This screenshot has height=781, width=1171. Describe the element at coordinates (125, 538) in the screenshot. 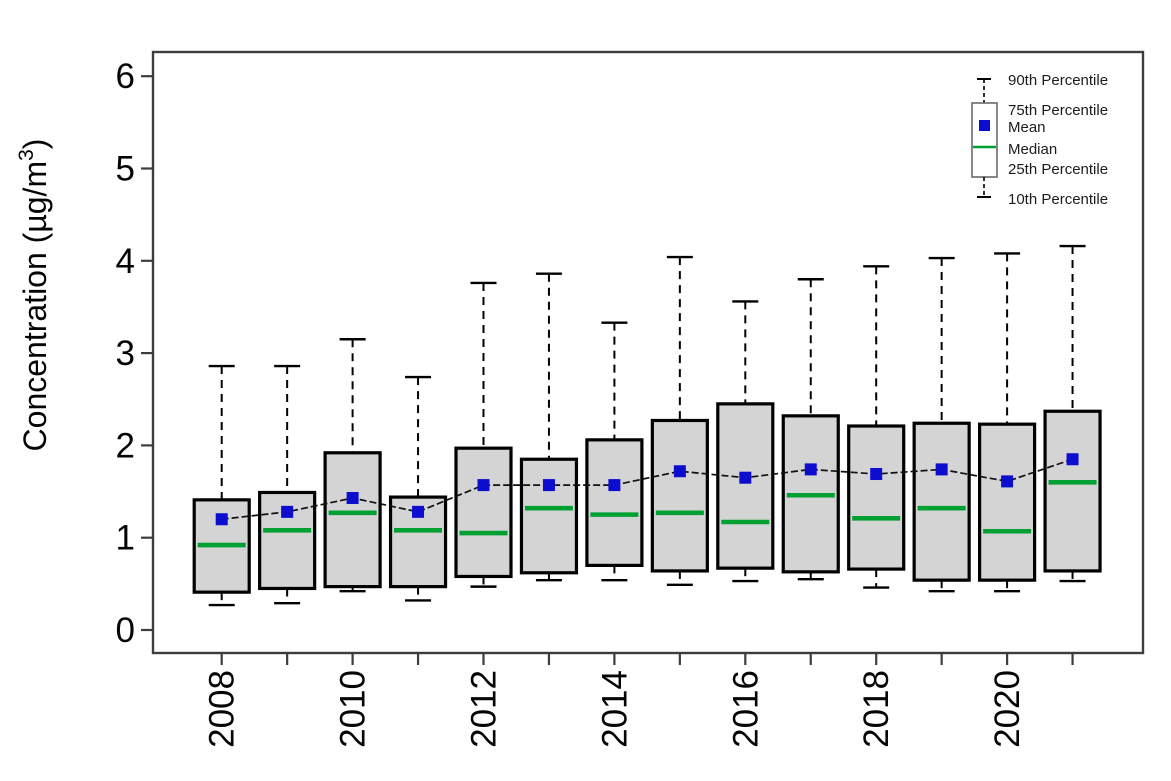

I see `y-tick-label-1: 1` at that location.